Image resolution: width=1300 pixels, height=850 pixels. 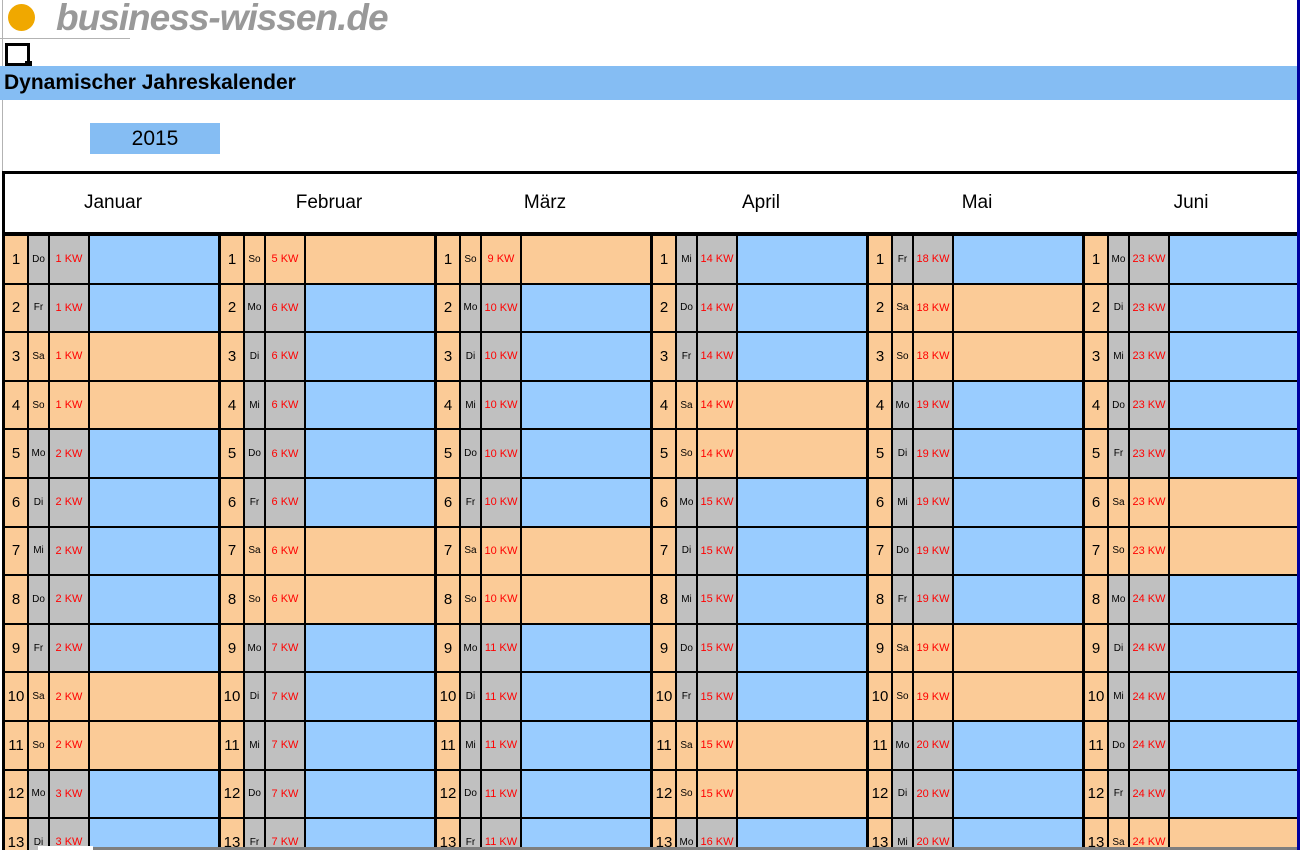 What do you see at coordinates (17, 356) in the screenshot?
I see `day-number-cell: 3` at bounding box center [17, 356].